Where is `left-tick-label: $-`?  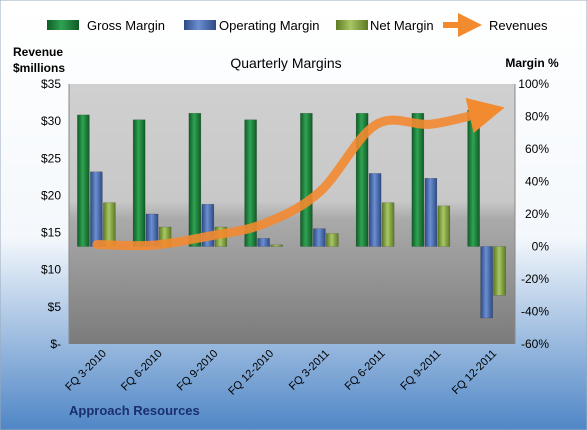
left-tick-label: $- is located at coordinates (55, 344).